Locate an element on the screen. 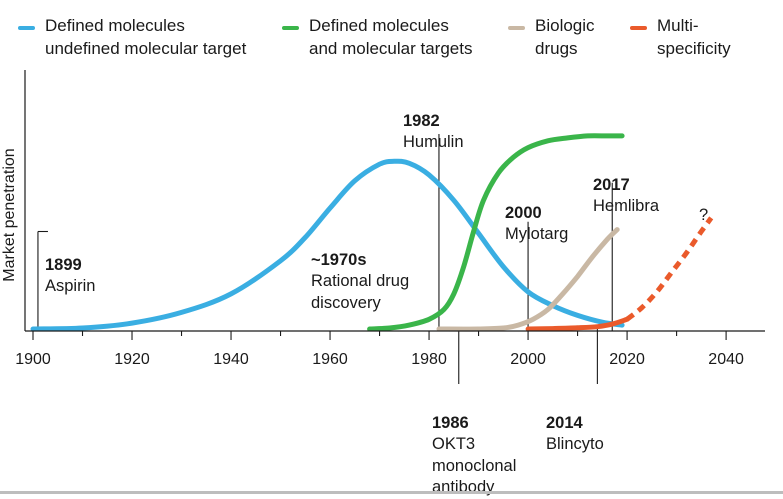 The height and width of the screenshot is (499, 783). annotation-year: 2000 is located at coordinates (523, 212).